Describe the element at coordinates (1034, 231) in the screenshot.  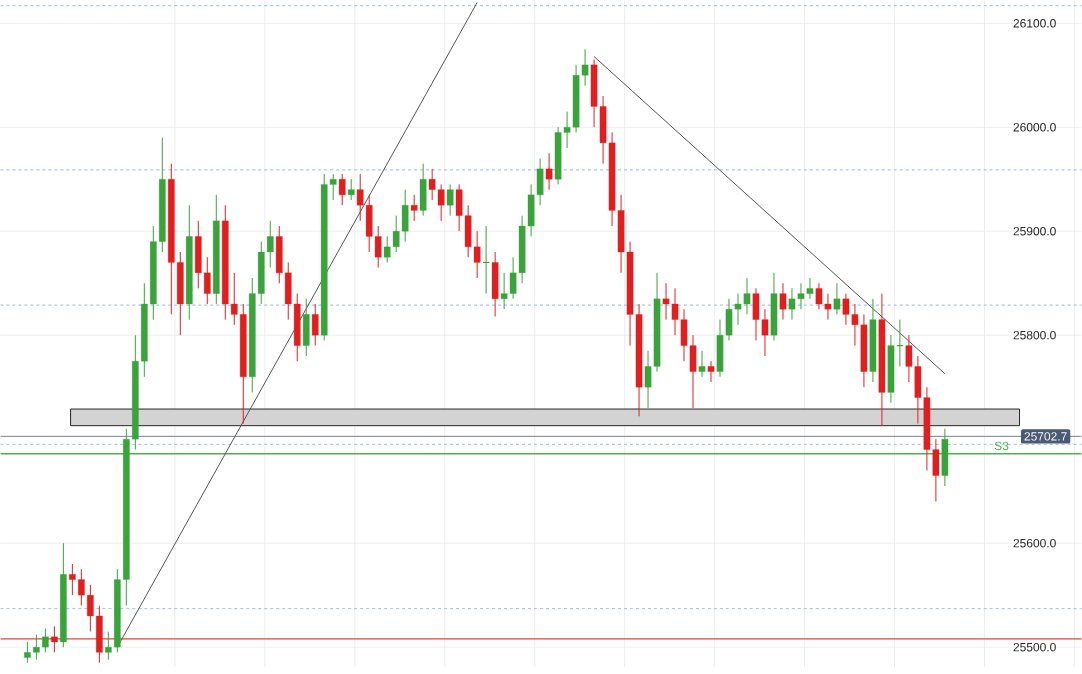
I see `y-tick-label: 25900.0` at that location.